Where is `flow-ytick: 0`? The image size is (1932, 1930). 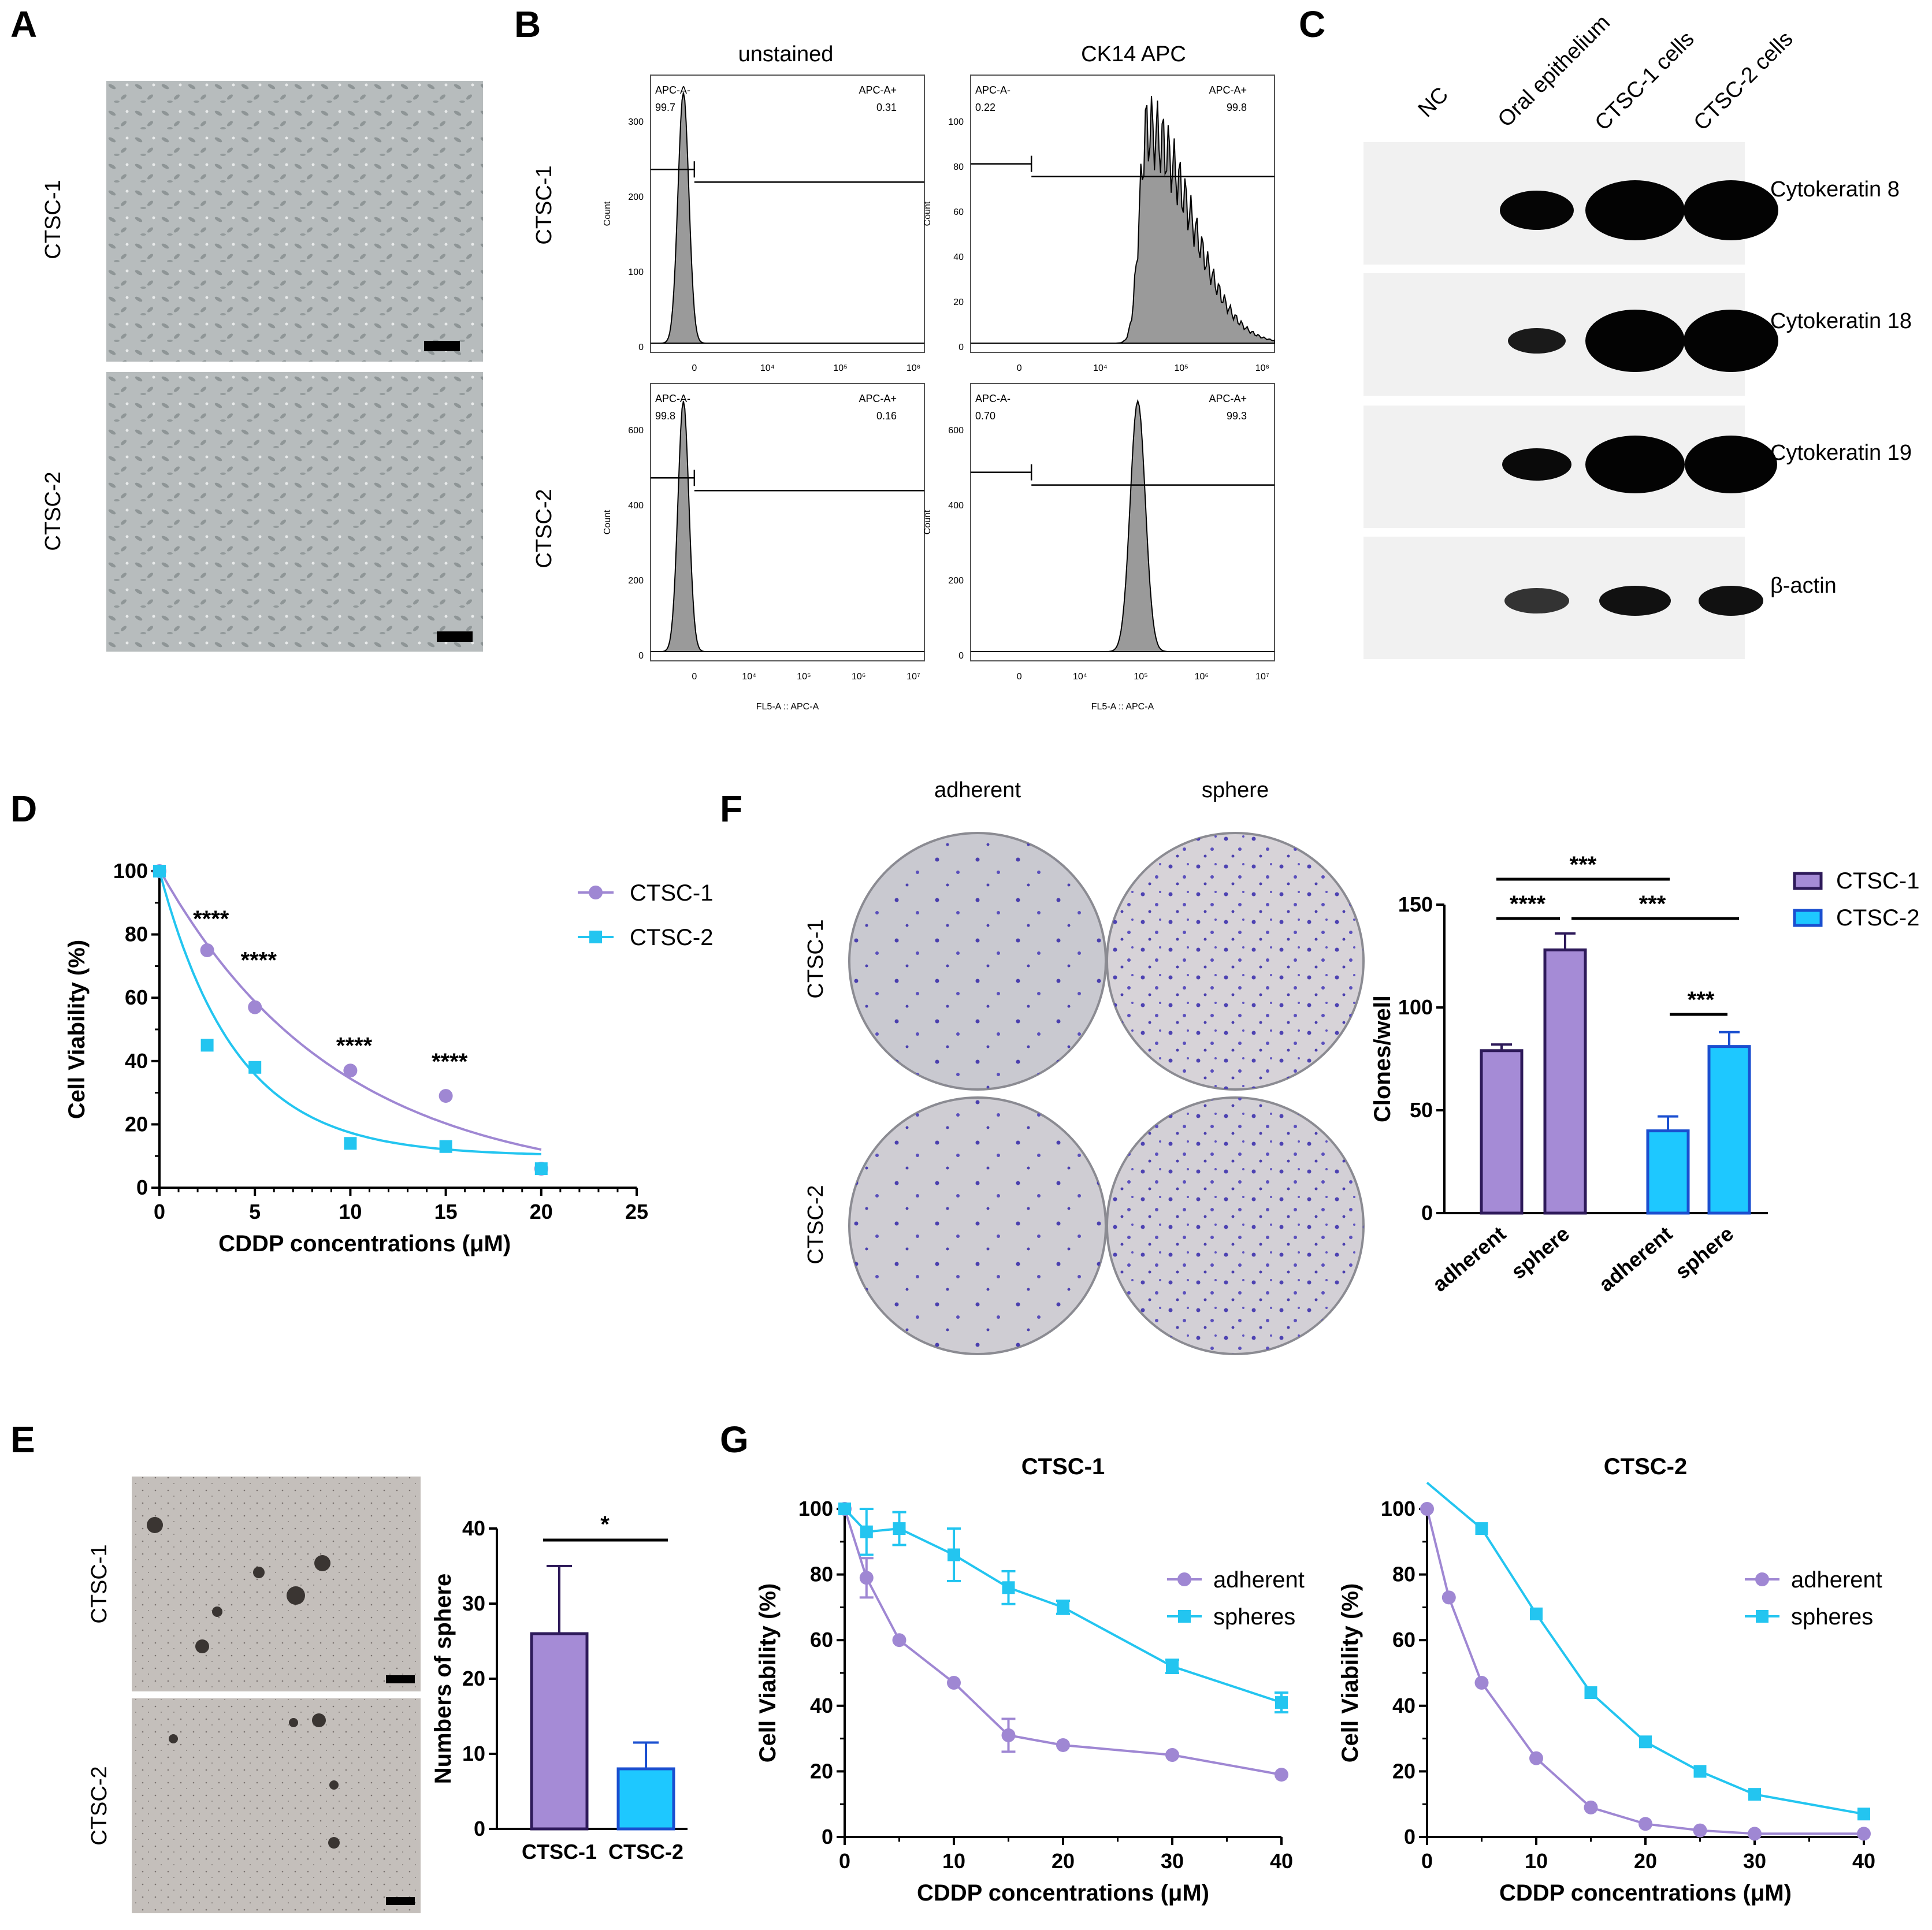 flow-ytick: 0 is located at coordinates (961, 656).